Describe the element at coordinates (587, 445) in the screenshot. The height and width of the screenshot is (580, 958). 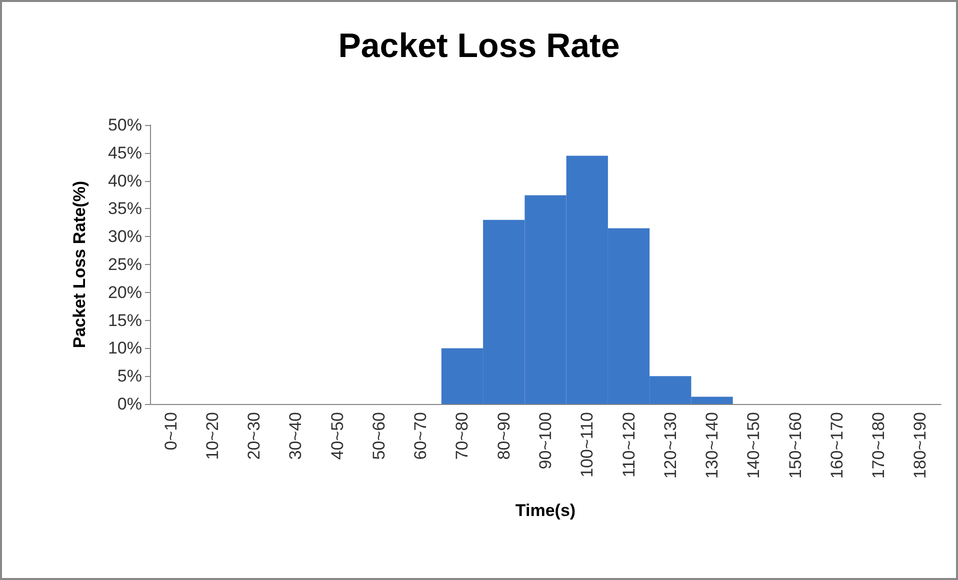
I see `x-tick-label: 100~110` at that location.